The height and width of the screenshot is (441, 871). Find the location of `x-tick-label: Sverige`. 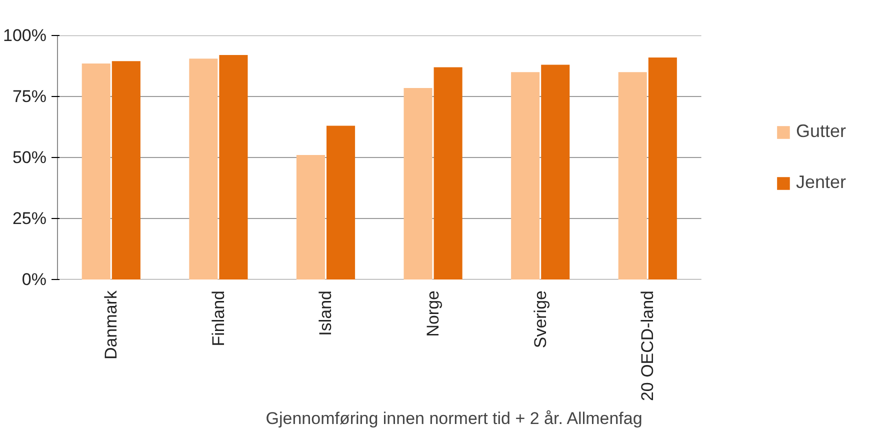

x-tick-label: Sverige is located at coordinates (540, 319).